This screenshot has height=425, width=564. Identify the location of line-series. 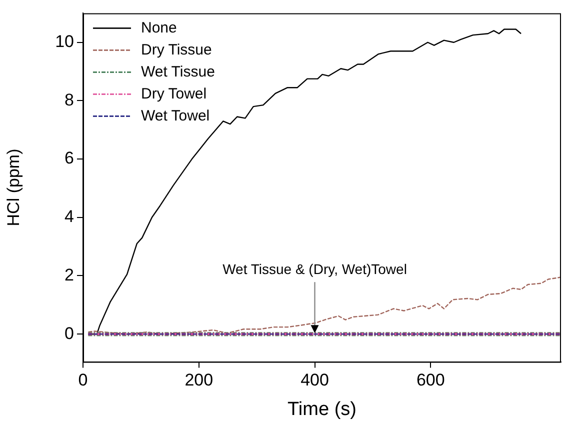
(324, 305).